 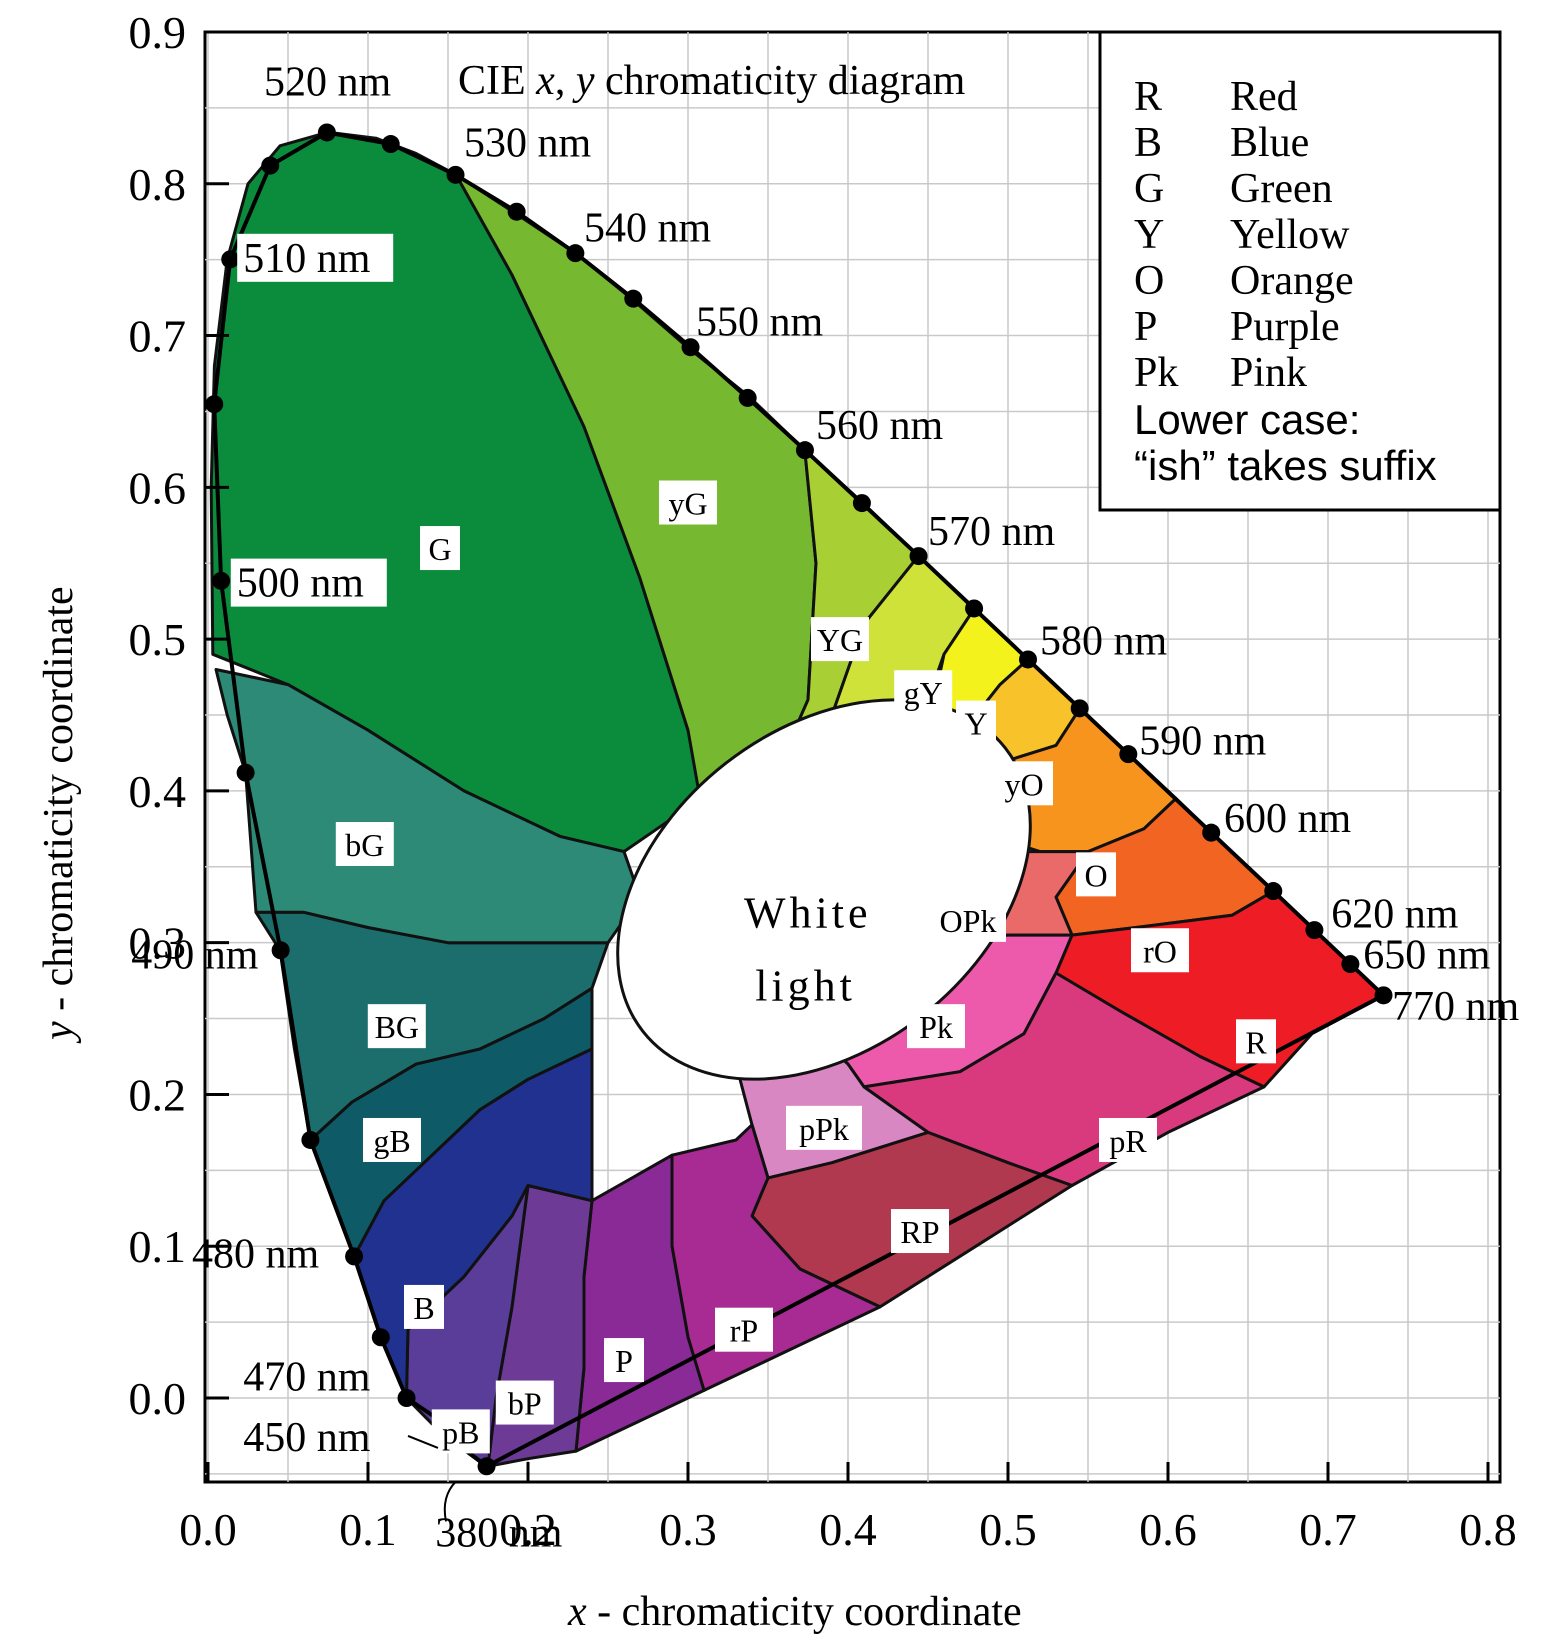 I want to click on region-label-box-r, so click(x=1256, y=1041).